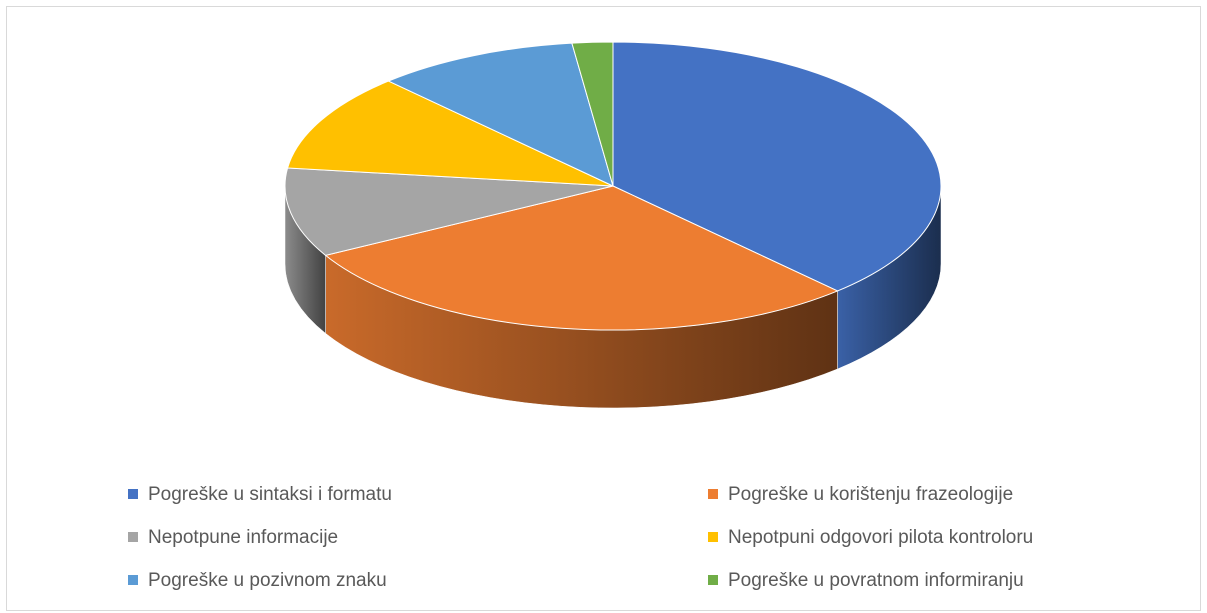 Image resolution: width=1207 pixels, height=613 pixels. Describe the element at coordinates (267, 580) in the screenshot. I see `legend-label: Pogreške u pozivnom znaku` at that location.